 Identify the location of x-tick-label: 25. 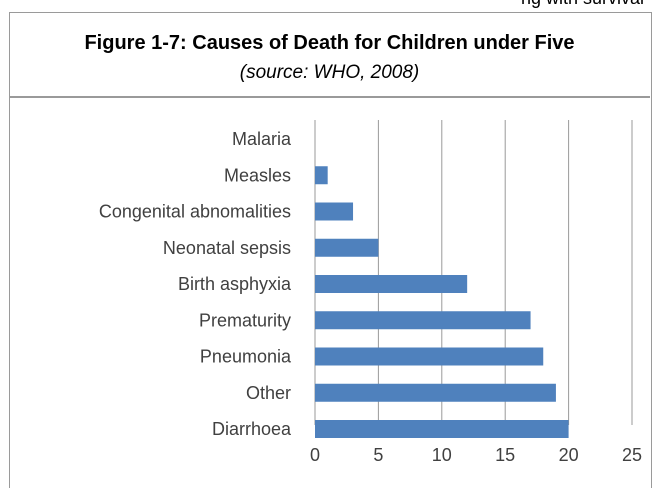
(632, 455).